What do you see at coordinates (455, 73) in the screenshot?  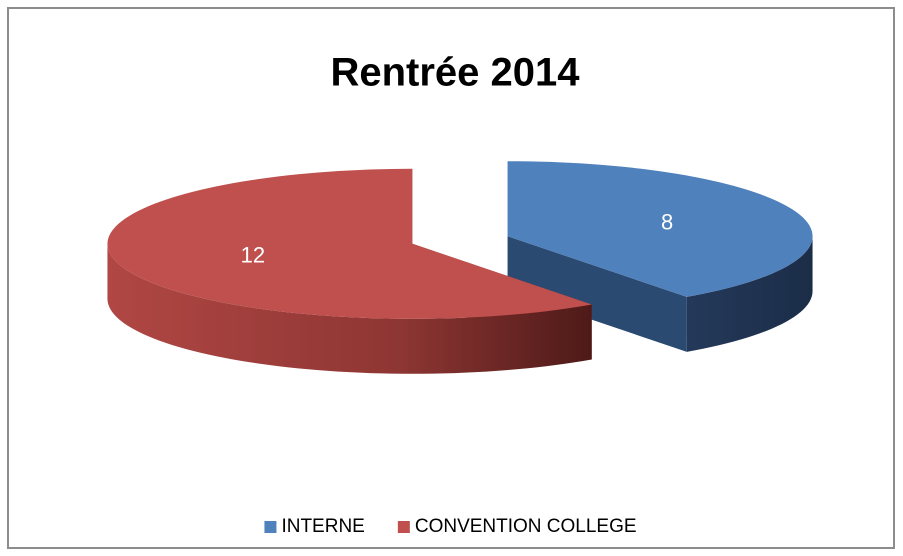 I see `chart-title: Rentrée 2014` at bounding box center [455, 73].